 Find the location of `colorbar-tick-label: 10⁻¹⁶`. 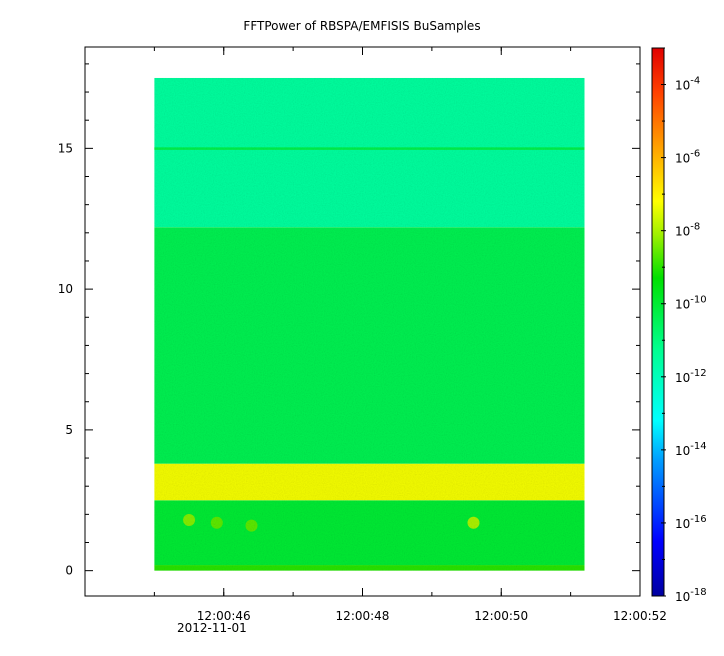

colorbar-tick-label: 10⁻¹⁶ is located at coordinates (691, 522).